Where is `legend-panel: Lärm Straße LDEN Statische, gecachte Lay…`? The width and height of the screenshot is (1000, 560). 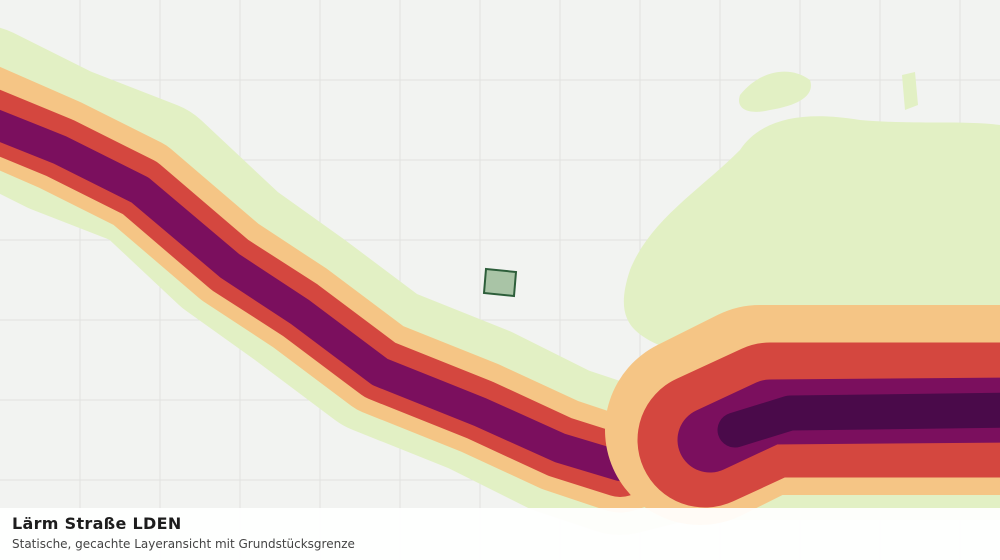 legend-panel: Lärm Straße LDEN Statische, gecachte Lay… is located at coordinates (500, 534).